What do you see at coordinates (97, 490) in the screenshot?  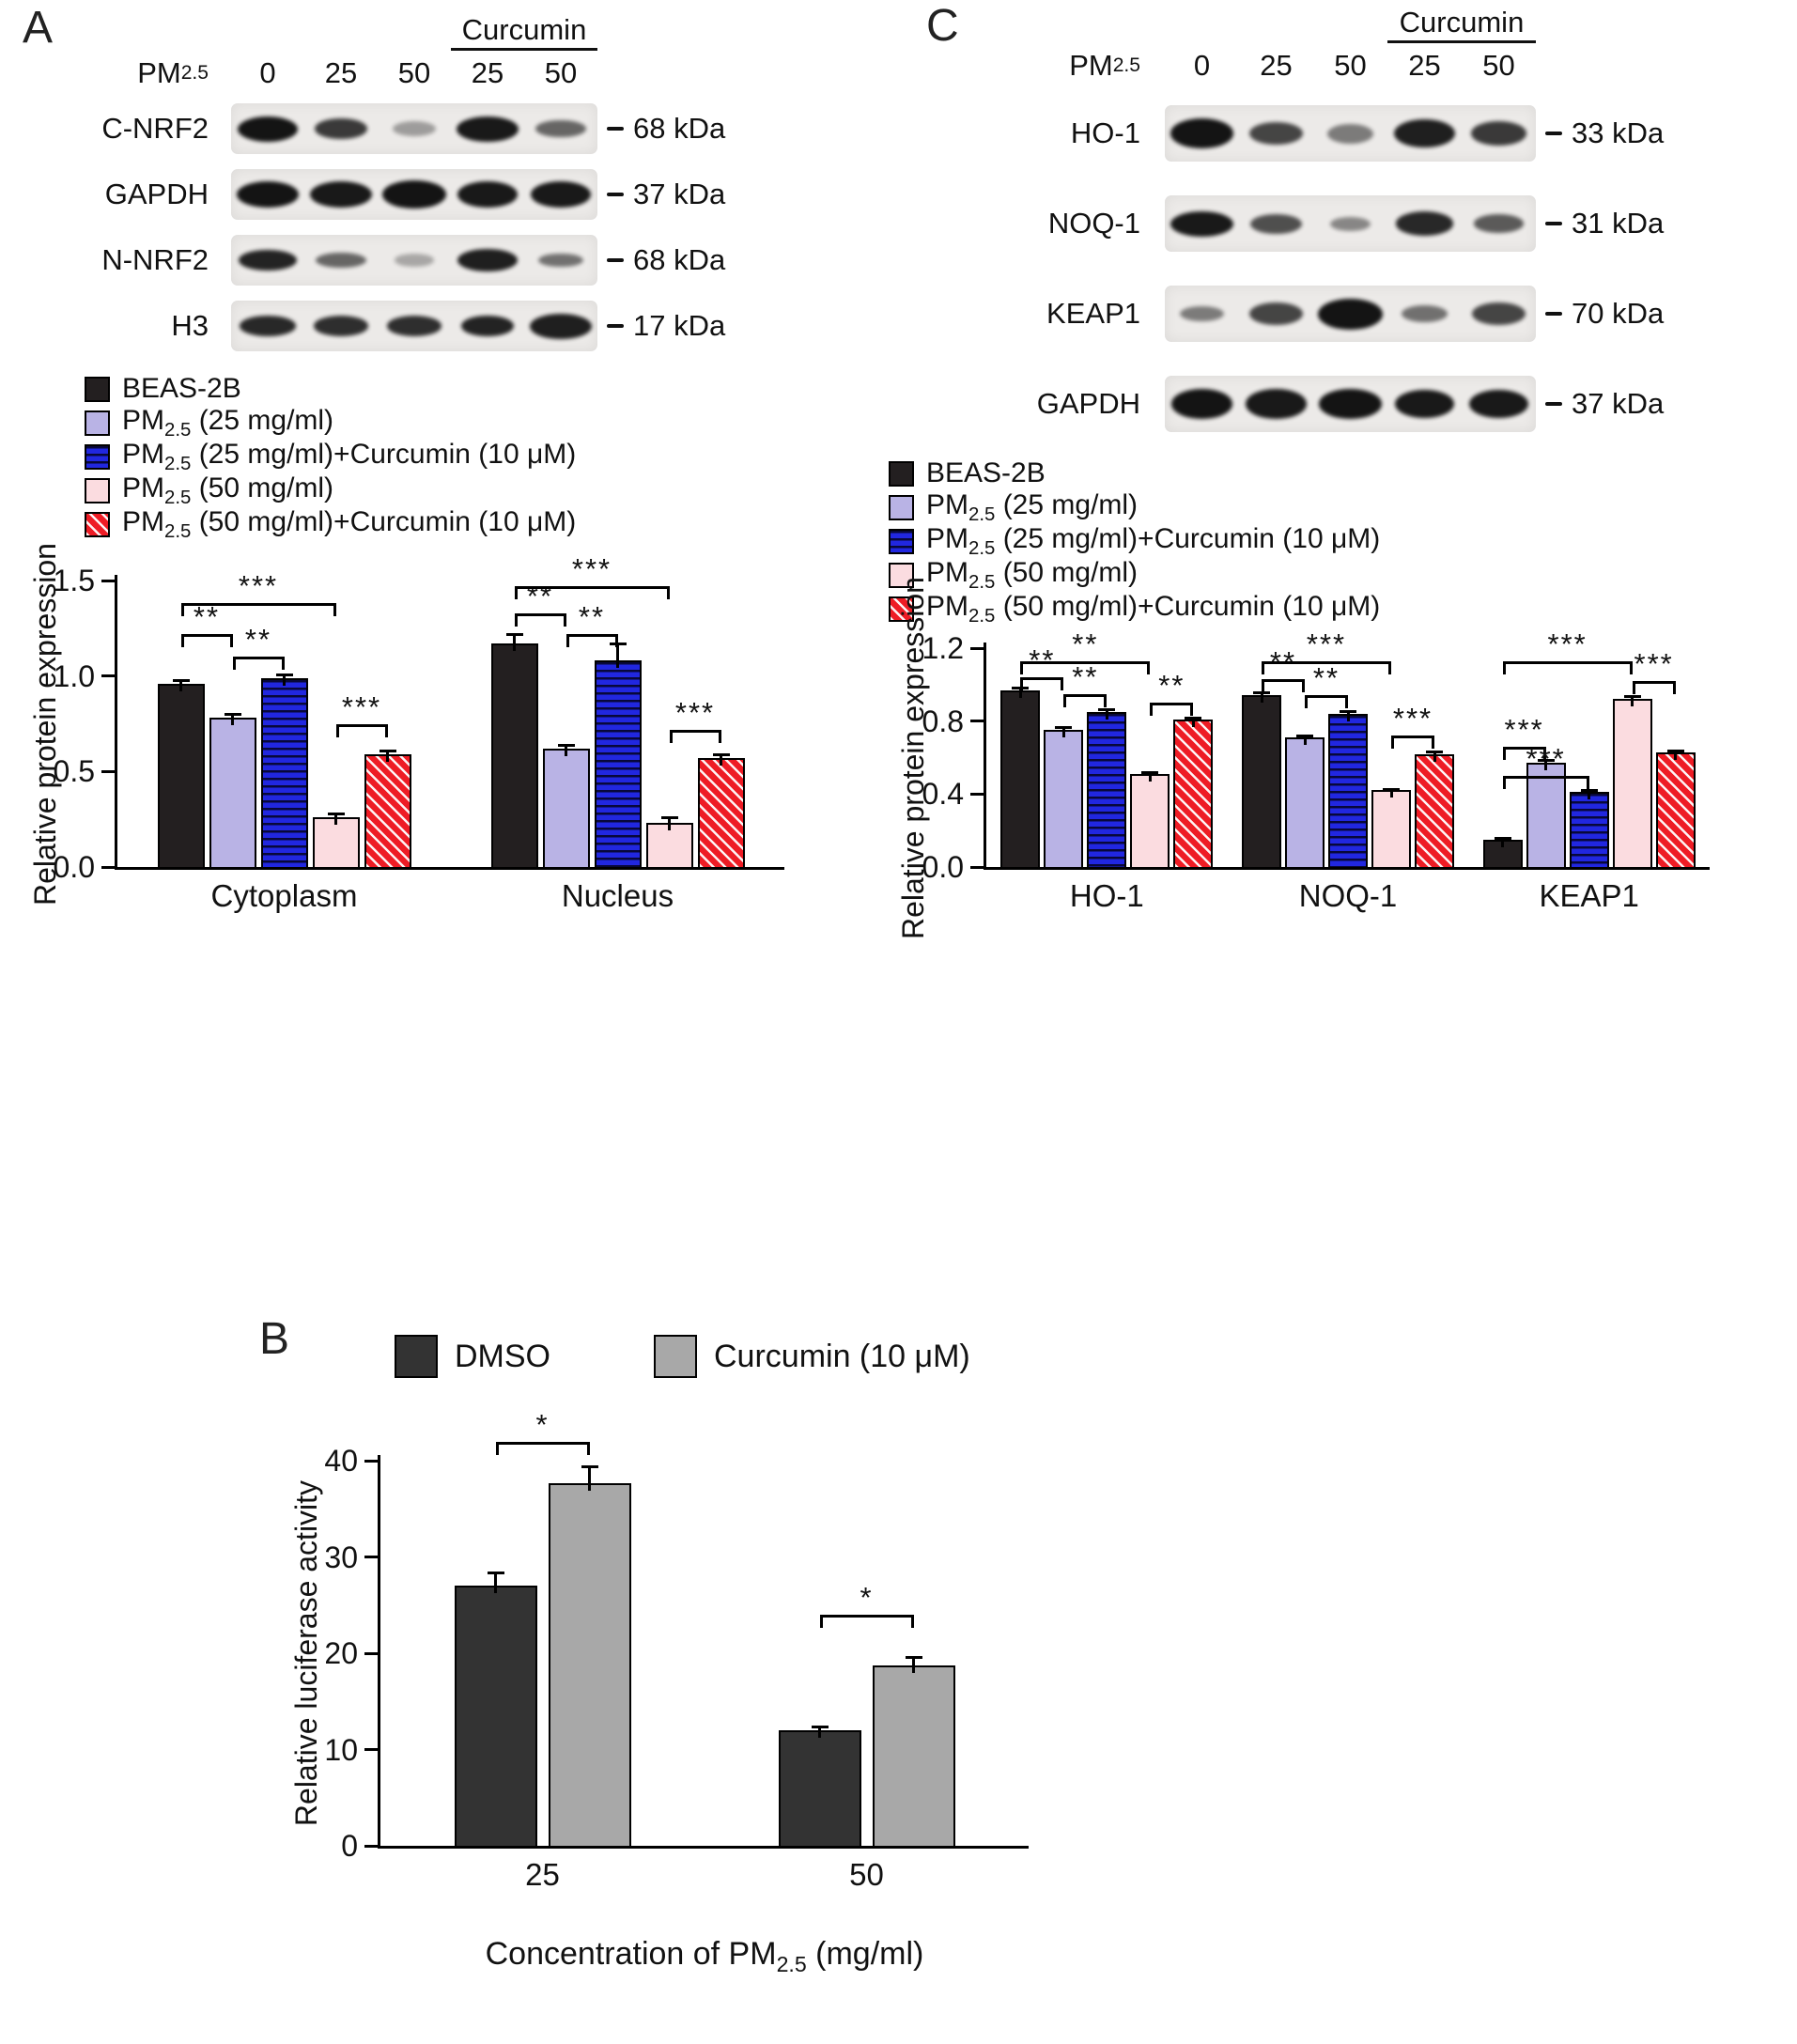 I see `legend-swatch-pink` at bounding box center [97, 490].